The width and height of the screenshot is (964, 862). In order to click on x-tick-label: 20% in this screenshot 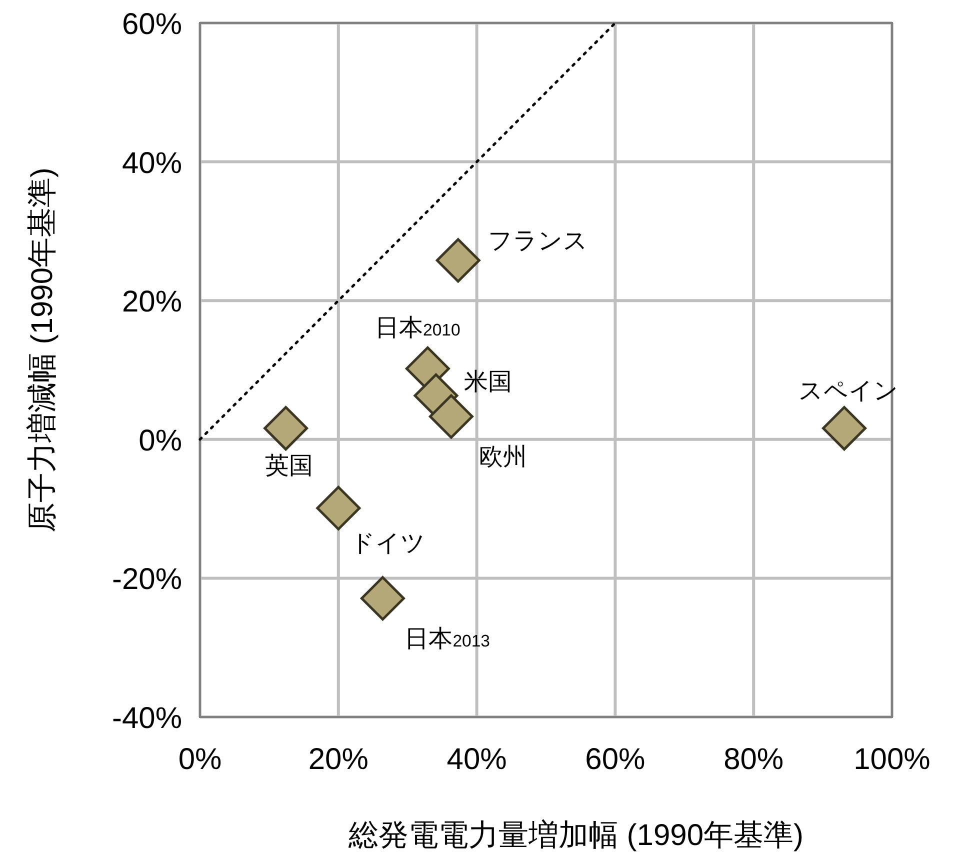, I will do `click(338, 759)`.